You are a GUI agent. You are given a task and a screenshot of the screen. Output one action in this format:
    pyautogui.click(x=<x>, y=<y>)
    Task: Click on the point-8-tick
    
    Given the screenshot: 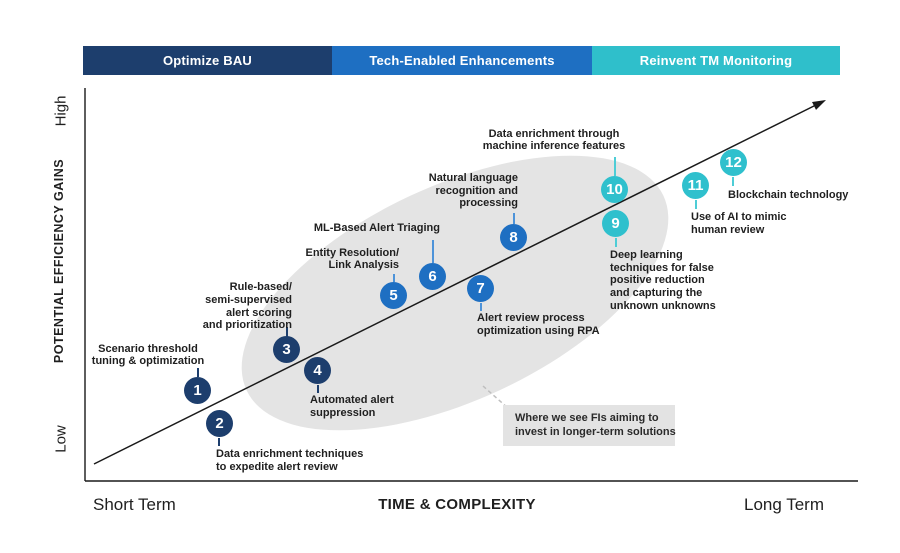 What is the action you would take?
    pyautogui.click(x=514, y=218)
    